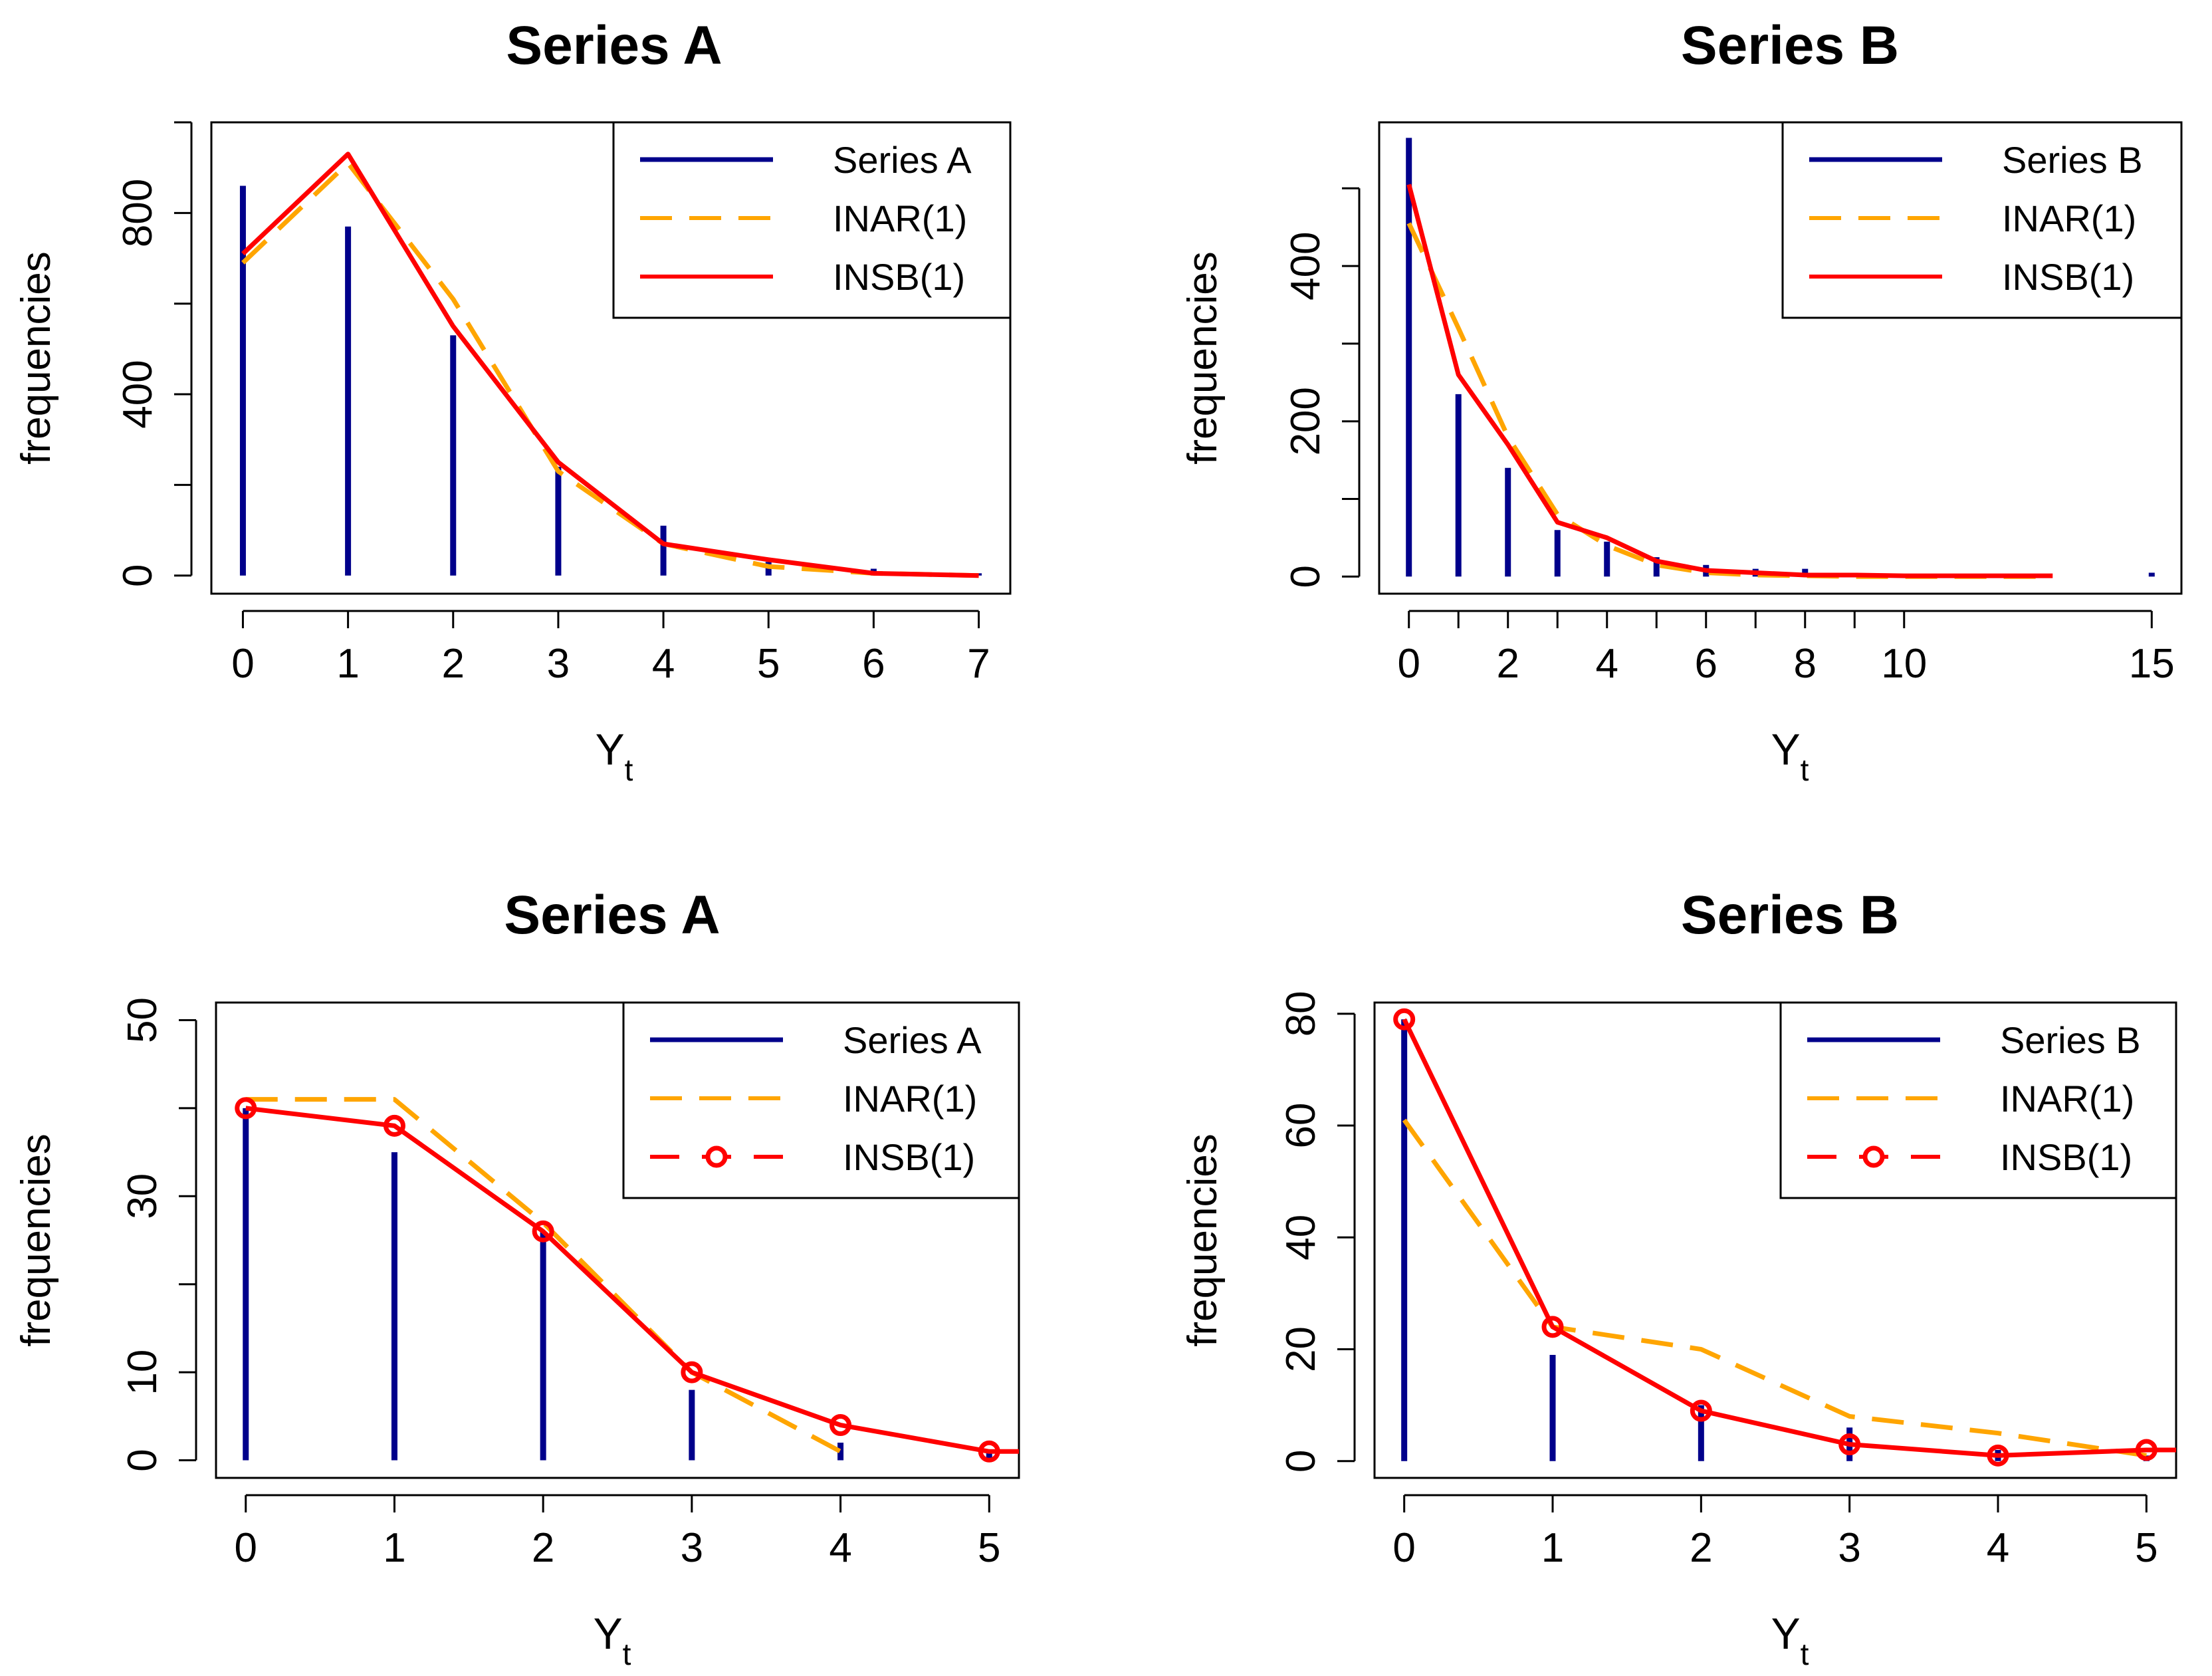  Describe the element at coordinates (1301, 1126) in the screenshot. I see `y-tick-label: 60` at that location.